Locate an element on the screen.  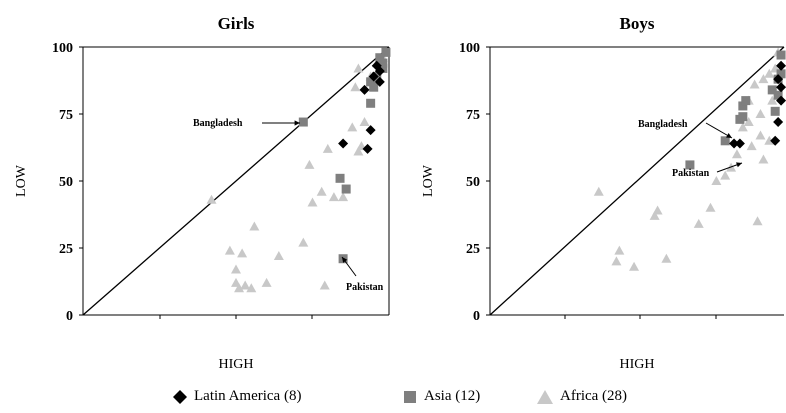
legend-item-latin-america: Latin America (8) is located at coordinates (236, 396).